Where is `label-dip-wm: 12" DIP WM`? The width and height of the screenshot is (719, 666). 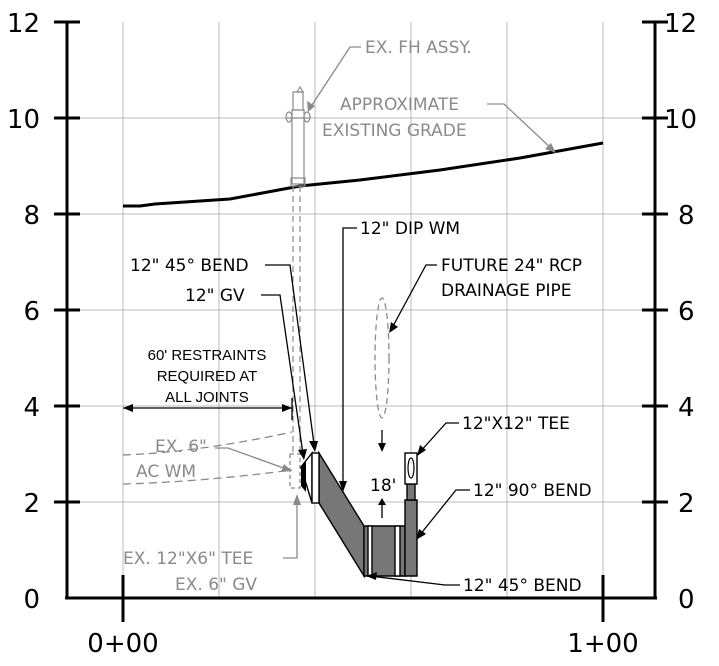
label-dip-wm: 12" DIP WM is located at coordinates (410, 229).